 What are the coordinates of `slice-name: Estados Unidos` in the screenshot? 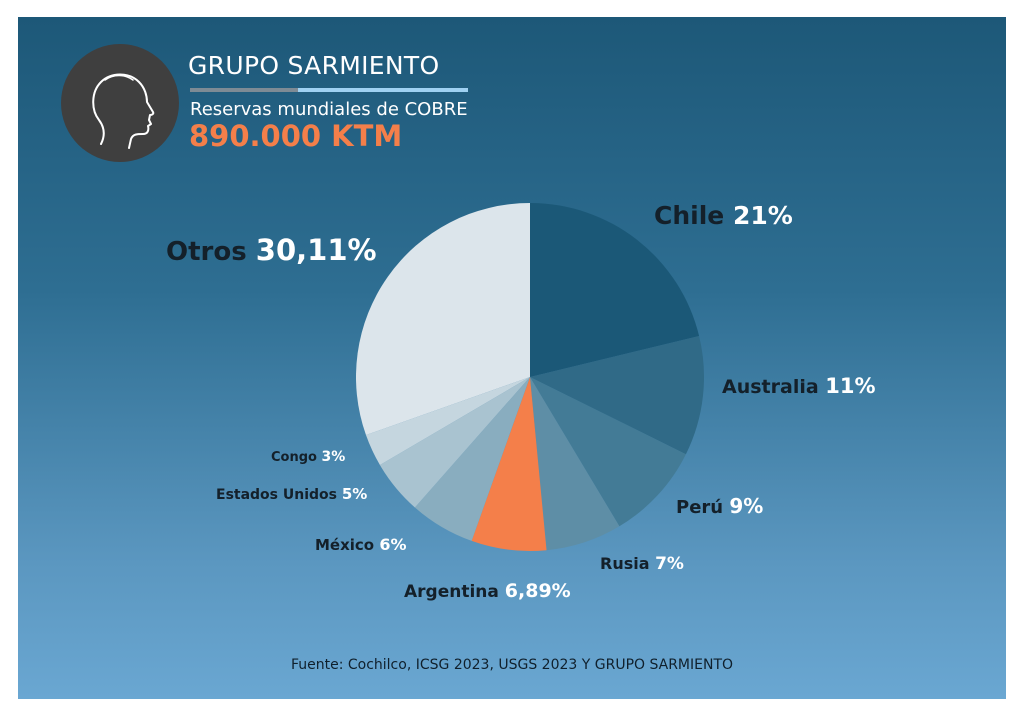 It's located at (276, 495).